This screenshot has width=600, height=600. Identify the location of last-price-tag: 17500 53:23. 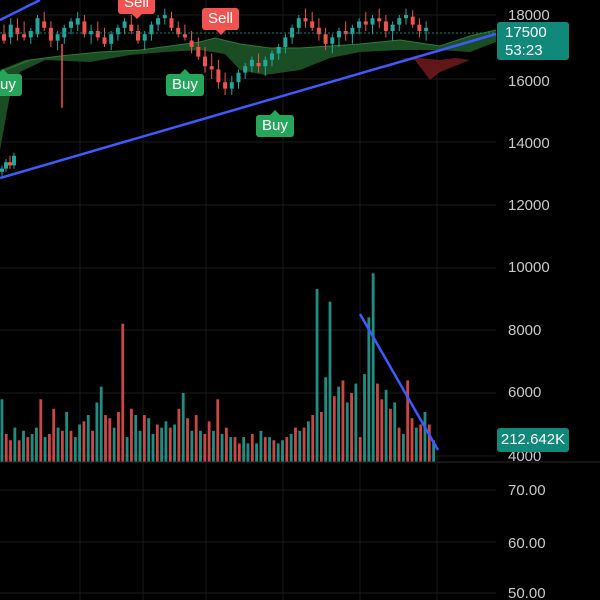
(533, 41).